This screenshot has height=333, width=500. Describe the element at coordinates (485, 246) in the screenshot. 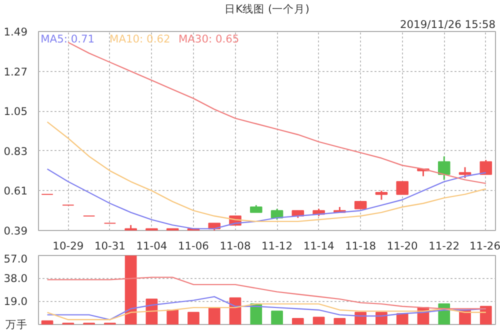

I see `x-tick-label: 11-26` at that location.